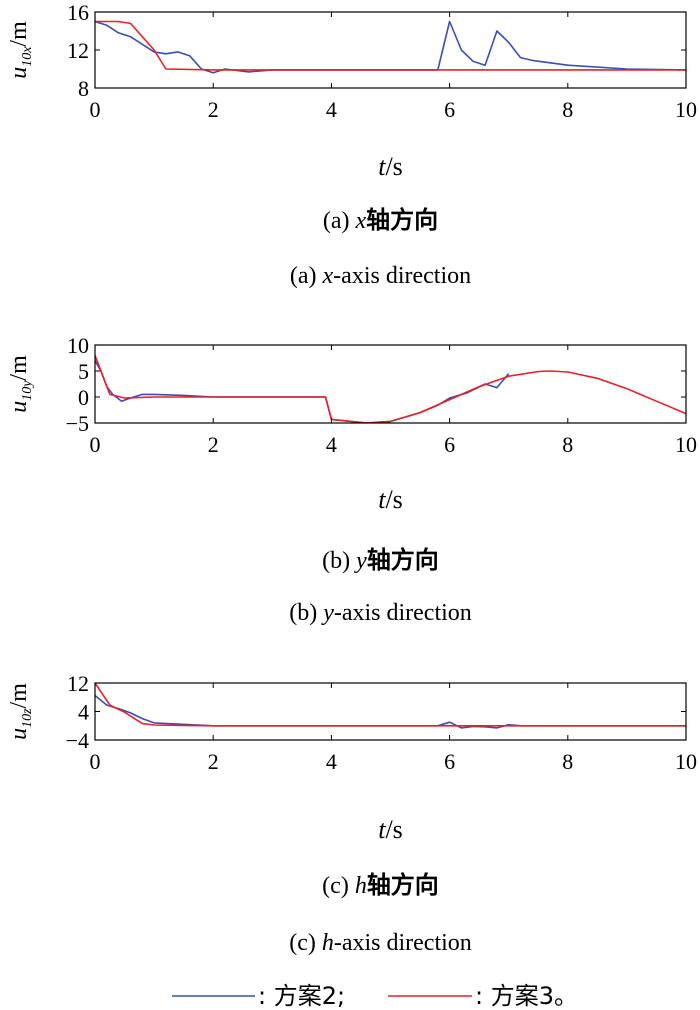 Image resolution: width=700 pixels, height=1010 pixels. What do you see at coordinates (301, 996) in the screenshot?
I see `legend-label-1: : 方案2;` at bounding box center [301, 996].